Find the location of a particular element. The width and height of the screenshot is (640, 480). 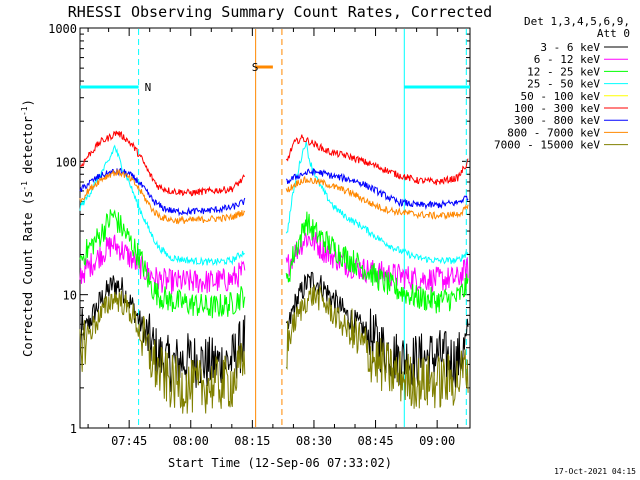

x-tick-label-5: 09:00 is located at coordinates (437, 441).